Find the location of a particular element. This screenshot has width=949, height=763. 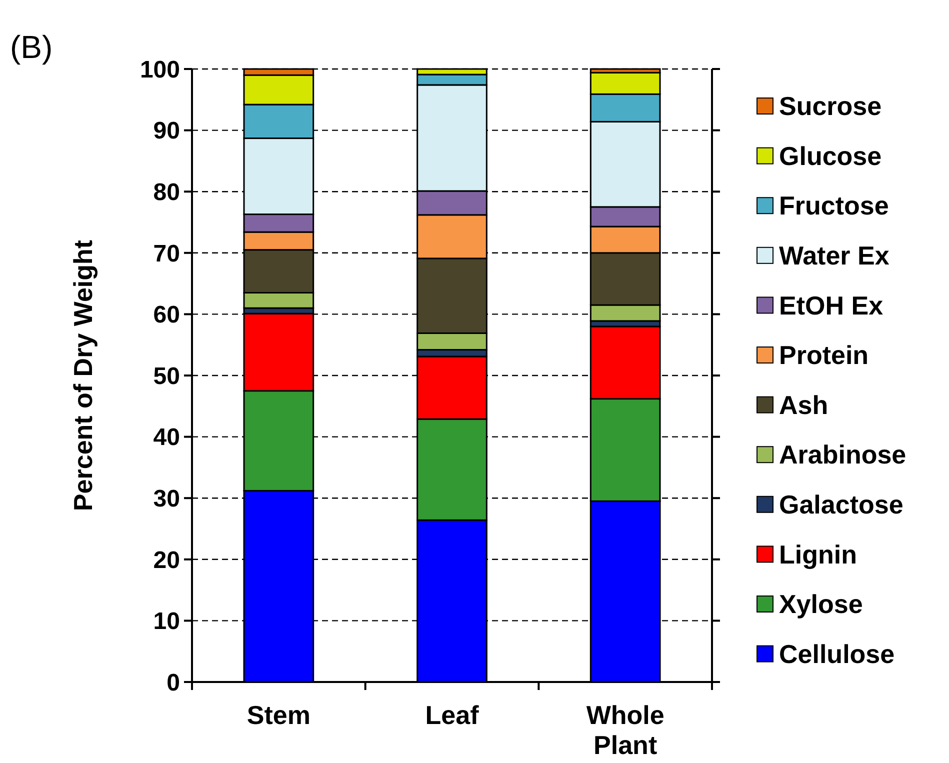

y-tick-label: 90 is located at coordinates (166, 131).